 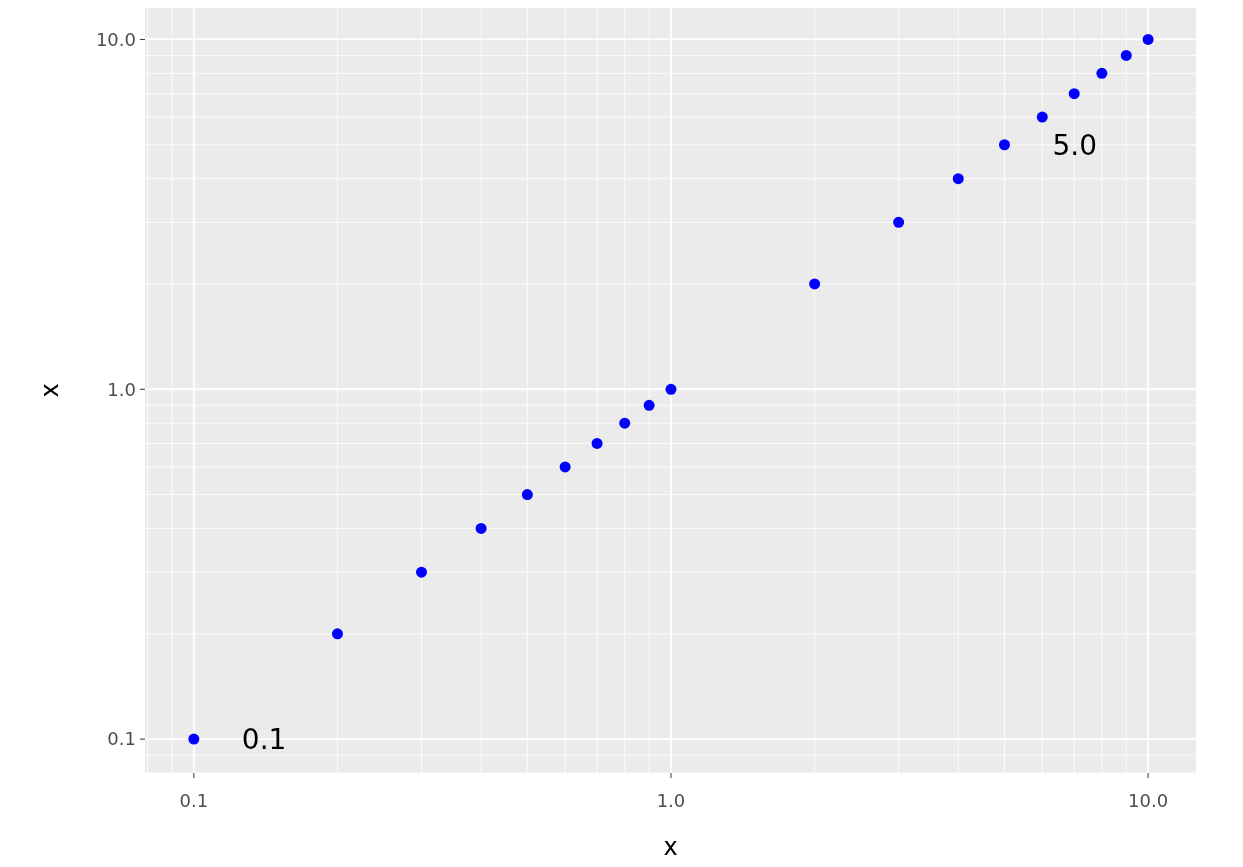 I want to click on x-tick-label: 1.0, so click(x=671, y=800).